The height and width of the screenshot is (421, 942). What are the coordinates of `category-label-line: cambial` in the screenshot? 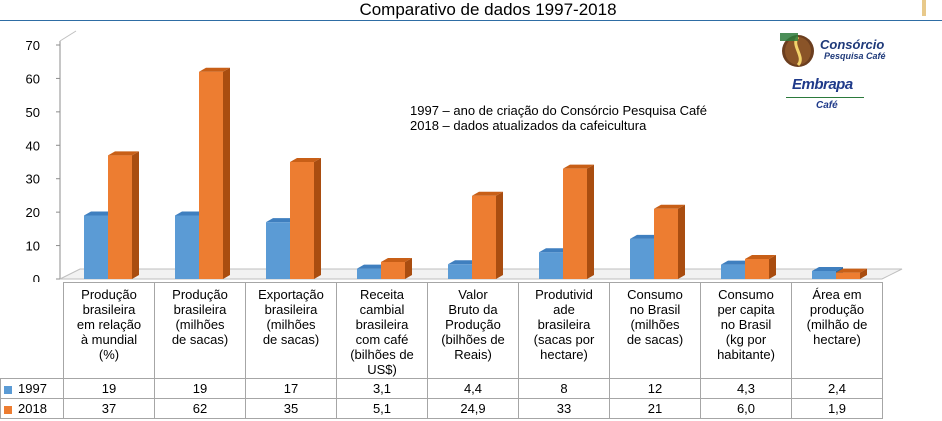 It's located at (382, 309).